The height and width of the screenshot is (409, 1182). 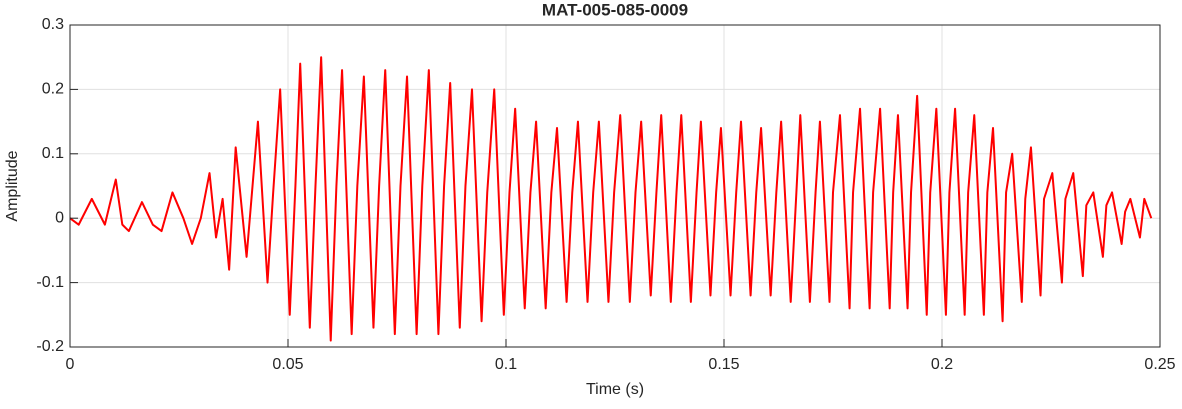 I want to click on y-axis-label: Amplitude, so click(x=12, y=185).